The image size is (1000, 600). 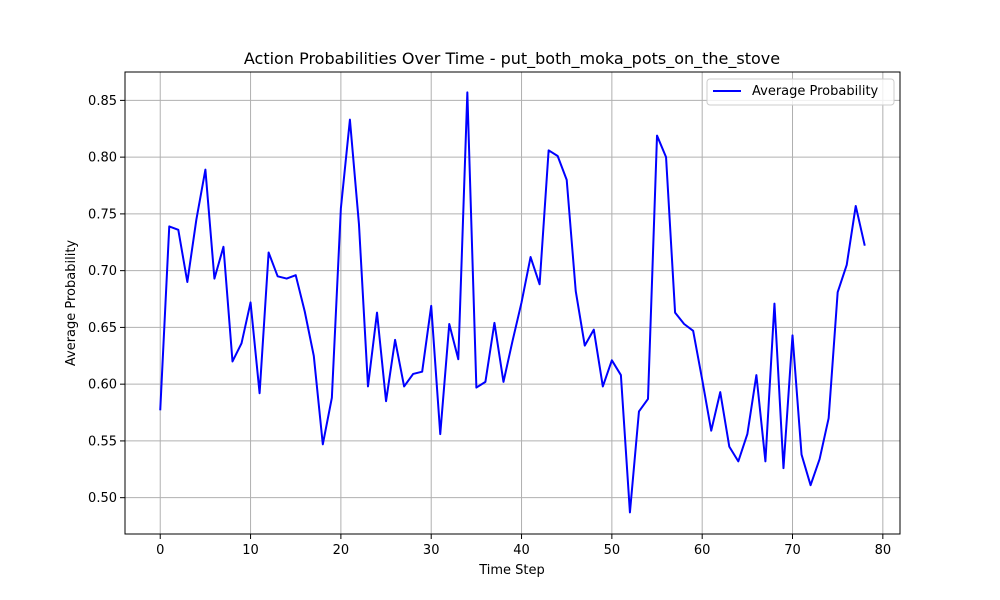 What do you see at coordinates (102, 441) in the screenshot?
I see `y-tick-label: 0.55` at bounding box center [102, 441].